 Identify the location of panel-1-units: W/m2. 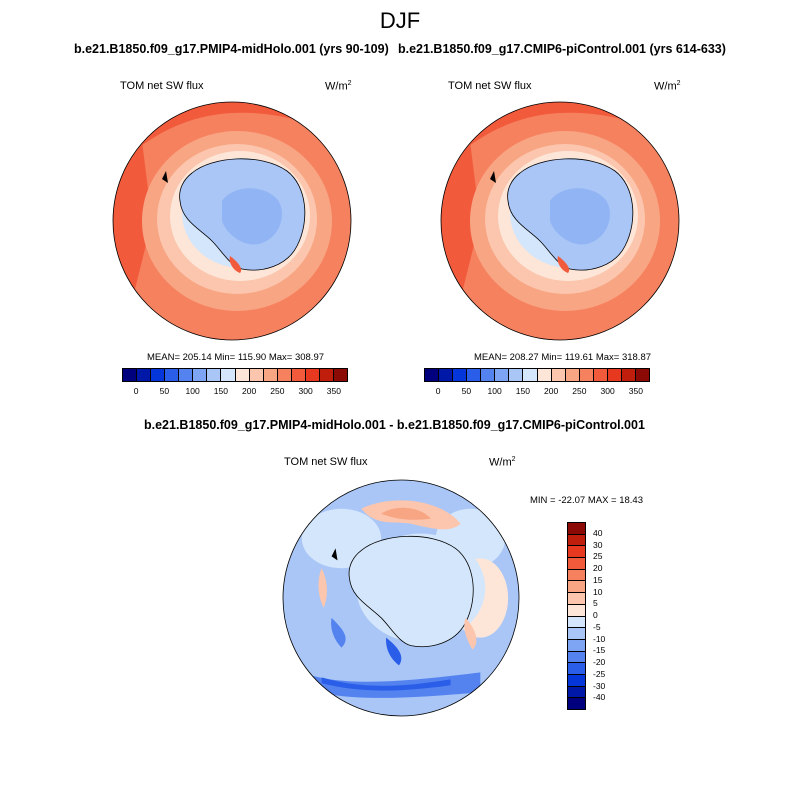
(338, 86).